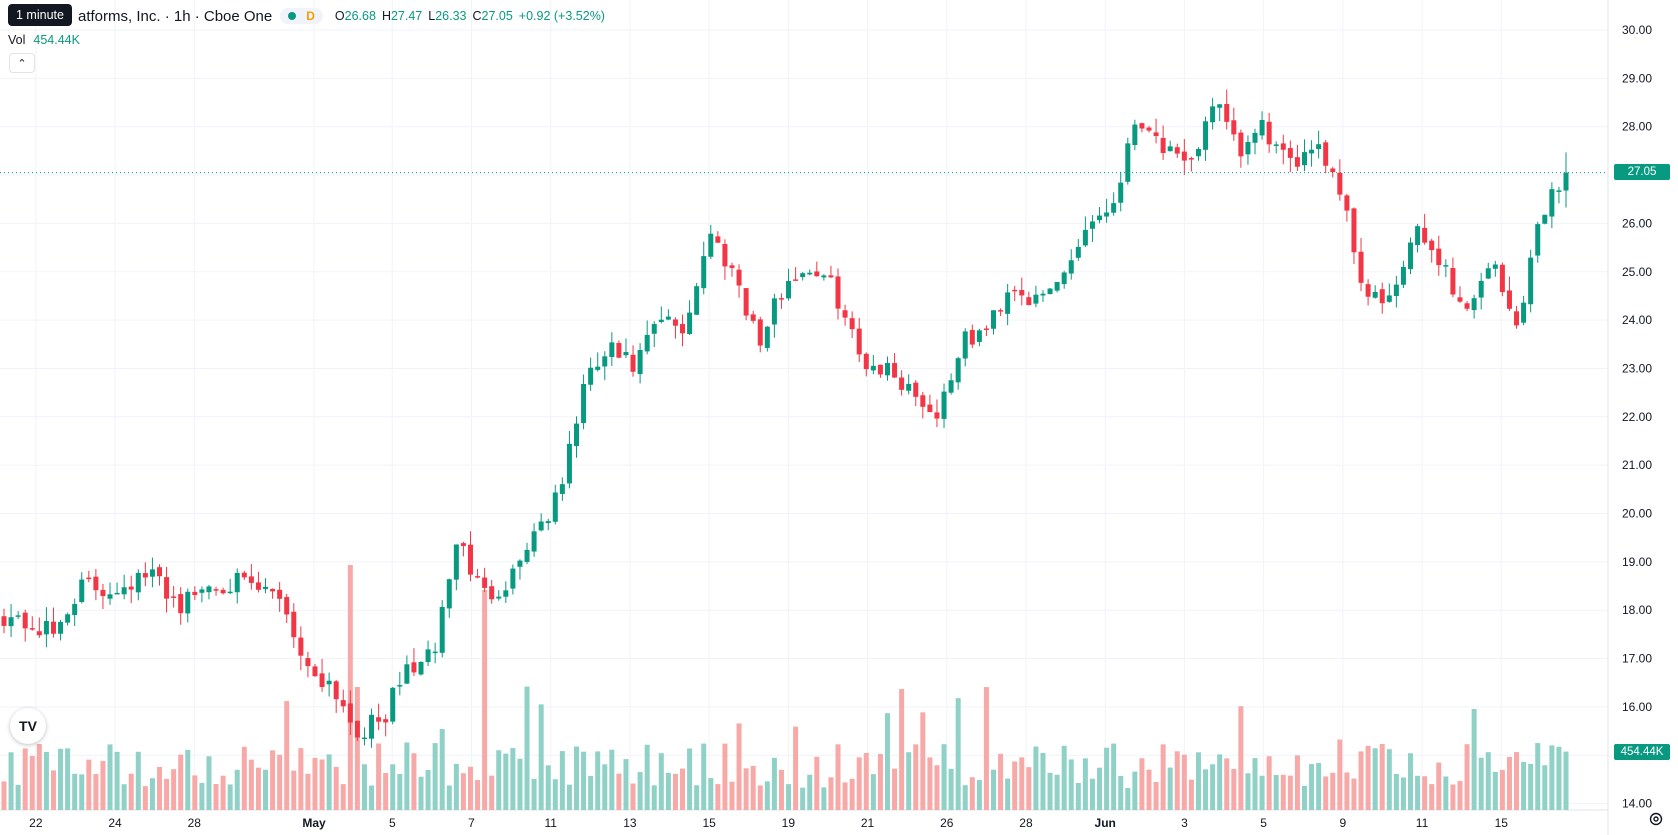 This screenshot has height=835, width=1678. What do you see at coordinates (301, 16) in the screenshot?
I see `market-status: D` at bounding box center [301, 16].